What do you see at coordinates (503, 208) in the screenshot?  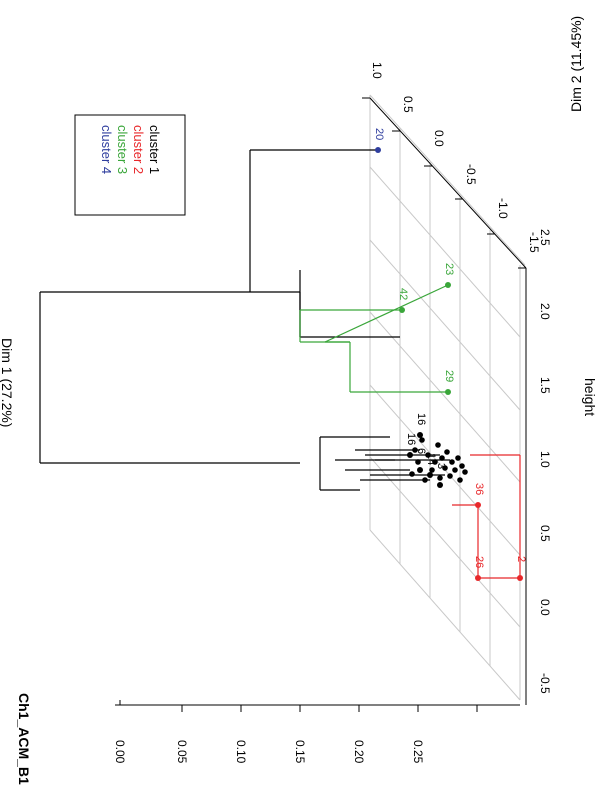 I see `y-tick-label: -1.0` at bounding box center [503, 208].